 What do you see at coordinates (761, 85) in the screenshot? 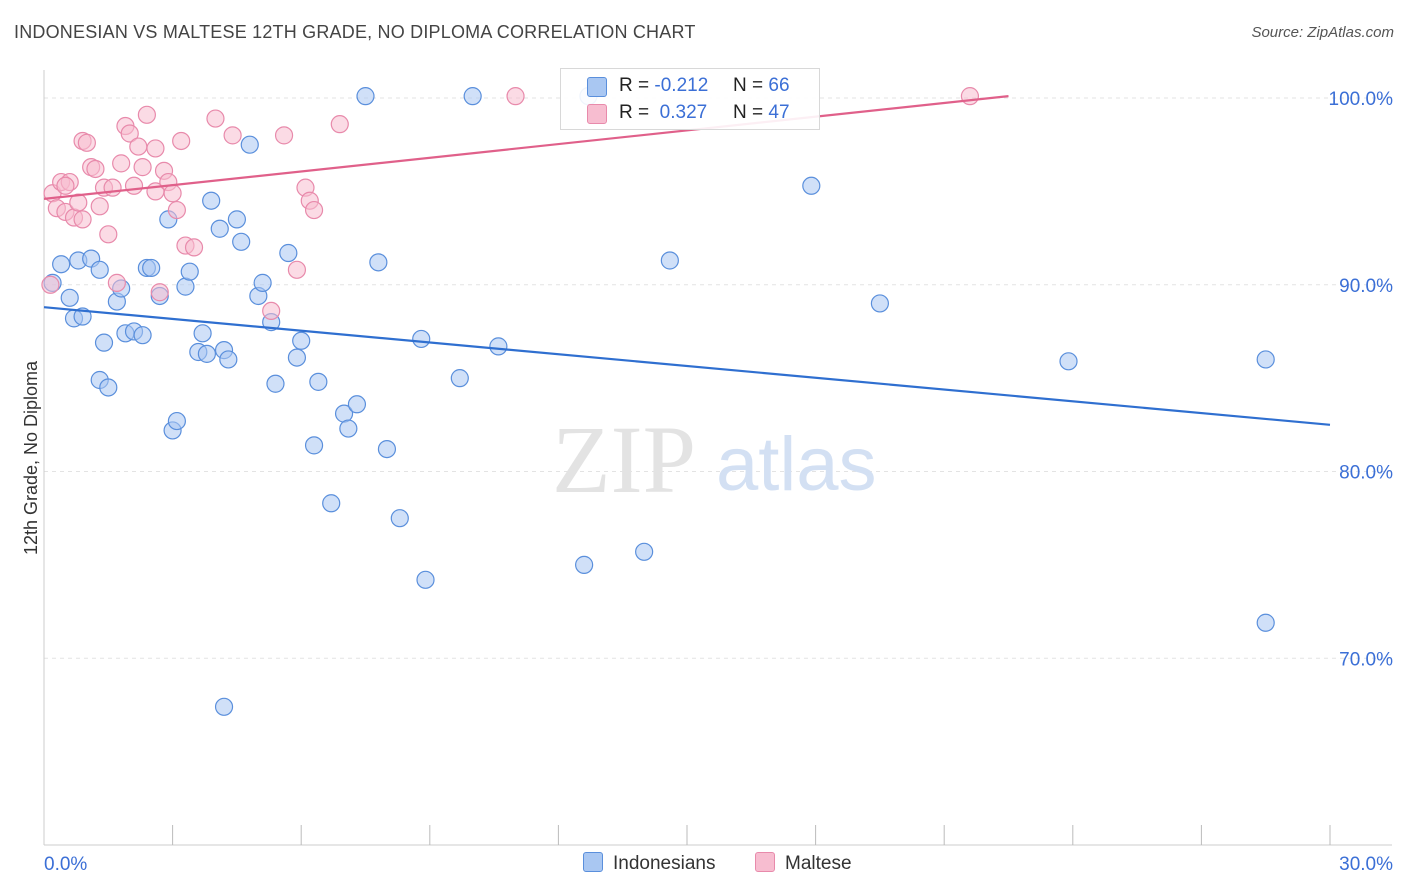
I see `legend-n: N = 66` at bounding box center [761, 85].